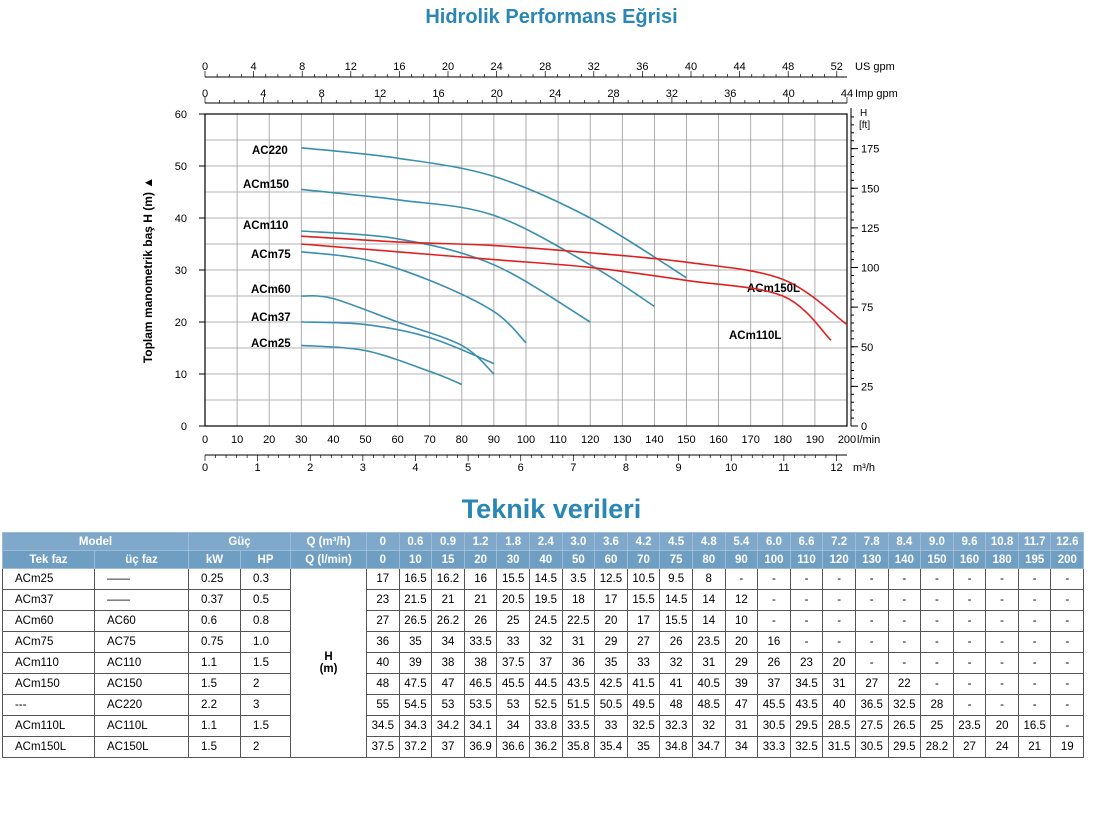 The image size is (1103, 839). I want to click on cell-head-value: 23, so click(383, 600).